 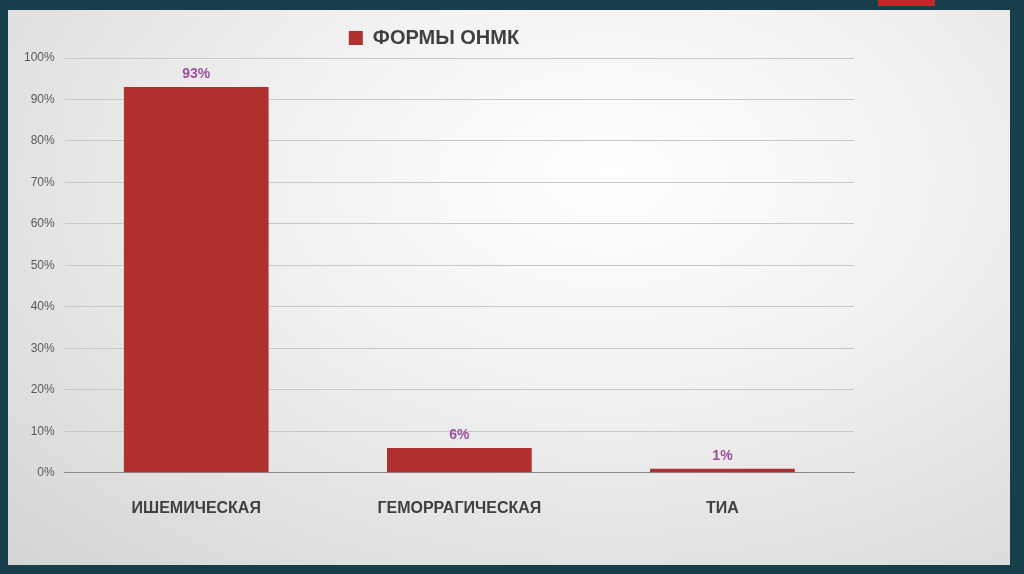 What do you see at coordinates (446, 36) in the screenshot?
I see `legend-label: ФОРМЫ ОНМК` at bounding box center [446, 36].